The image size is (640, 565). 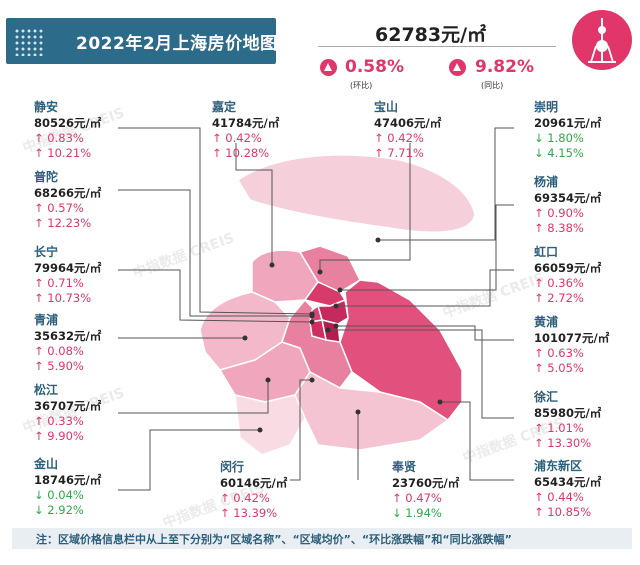 I want to click on header-divider, so click(x=437, y=46).